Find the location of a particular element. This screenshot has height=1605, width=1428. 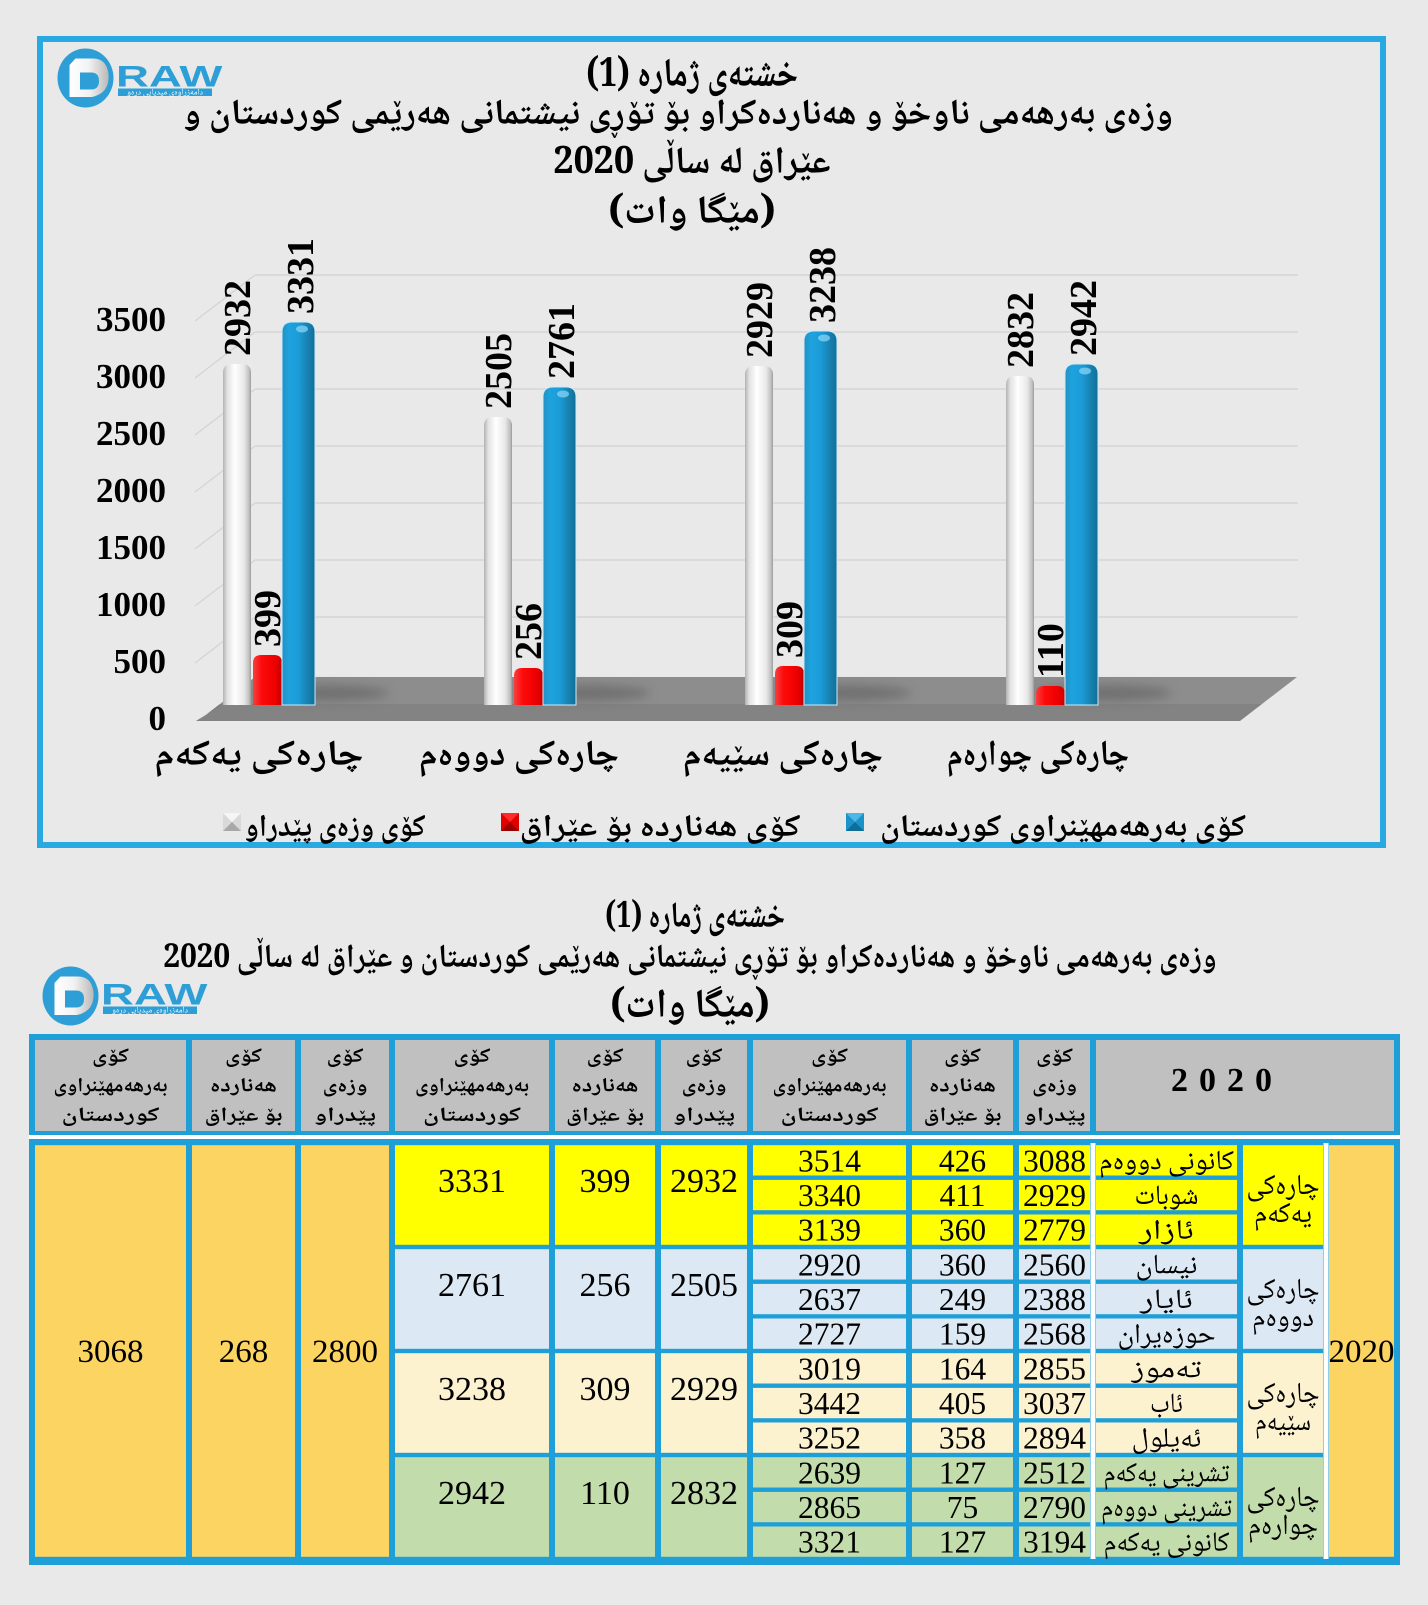

svg-text: 3321 is located at coordinates (829, 1542).